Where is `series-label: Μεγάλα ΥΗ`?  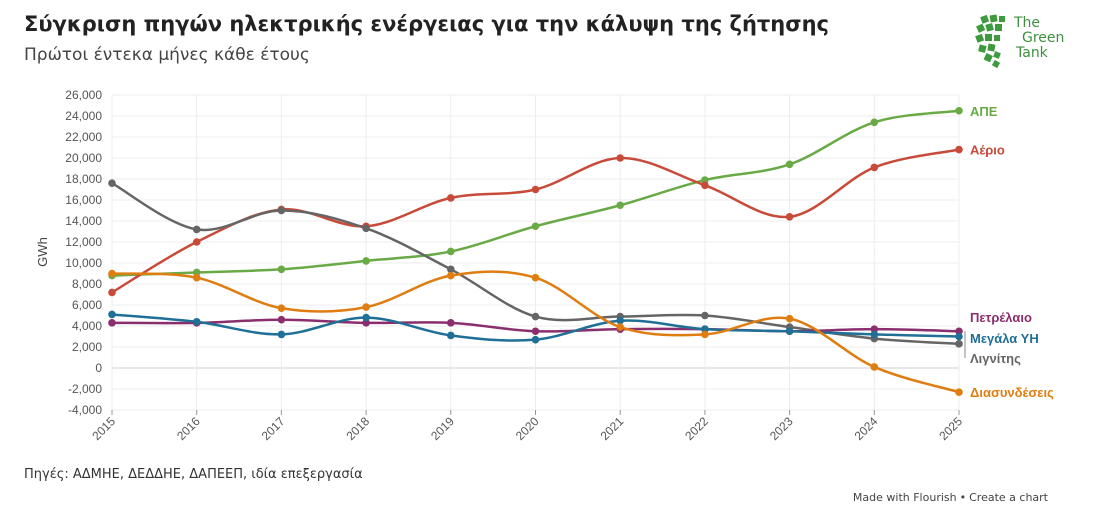
series-label: Μεγάλα ΥΗ is located at coordinates (1004, 338).